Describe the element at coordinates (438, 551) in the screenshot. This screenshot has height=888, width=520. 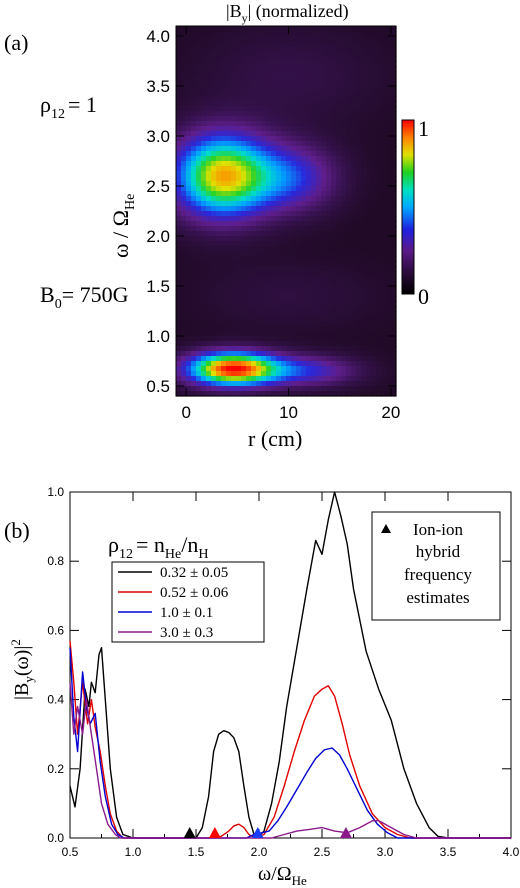
I see `inset-line-2: hybrid` at that location.